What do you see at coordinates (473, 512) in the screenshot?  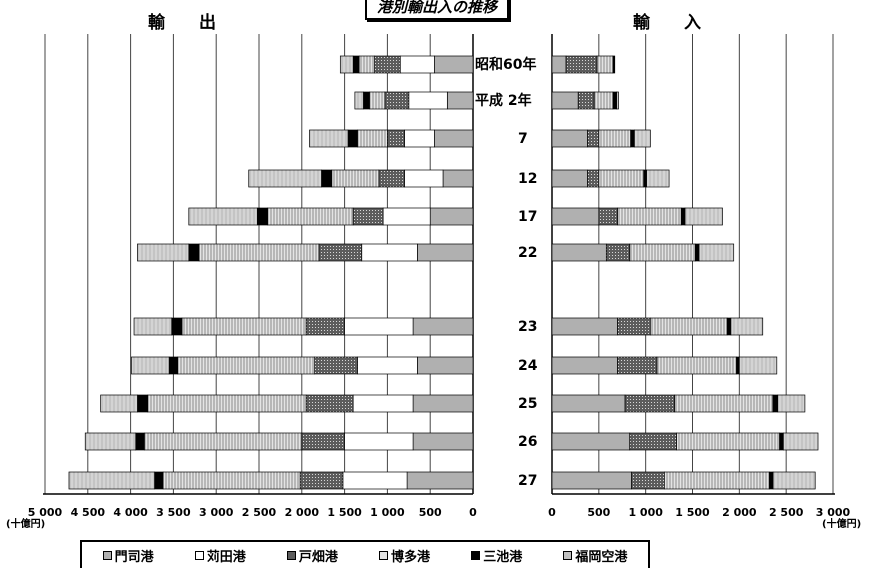 I see `export-tick-label: 0` at bounding box center [473, 512].